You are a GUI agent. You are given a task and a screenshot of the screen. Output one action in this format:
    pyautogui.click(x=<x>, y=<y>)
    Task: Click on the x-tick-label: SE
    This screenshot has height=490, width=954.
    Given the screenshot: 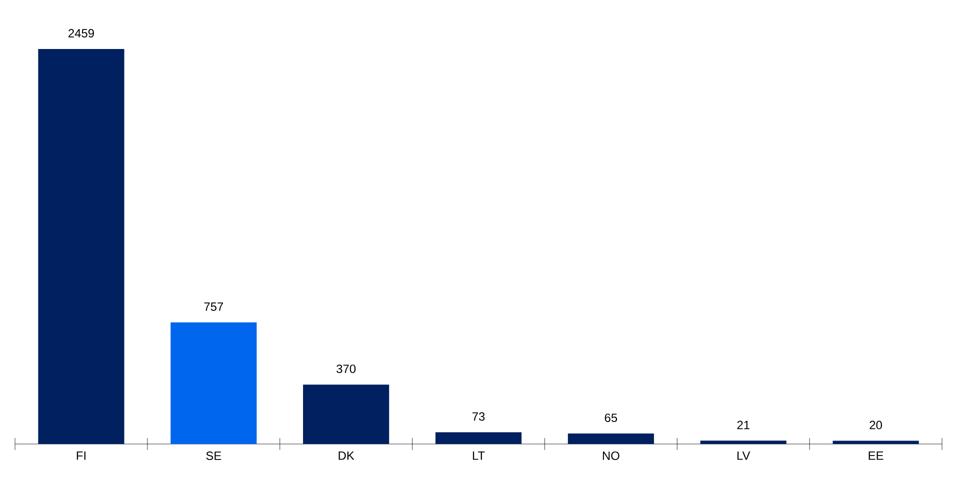 What is the action you would take?
    pyautogui.click(x=214, y=456)
    